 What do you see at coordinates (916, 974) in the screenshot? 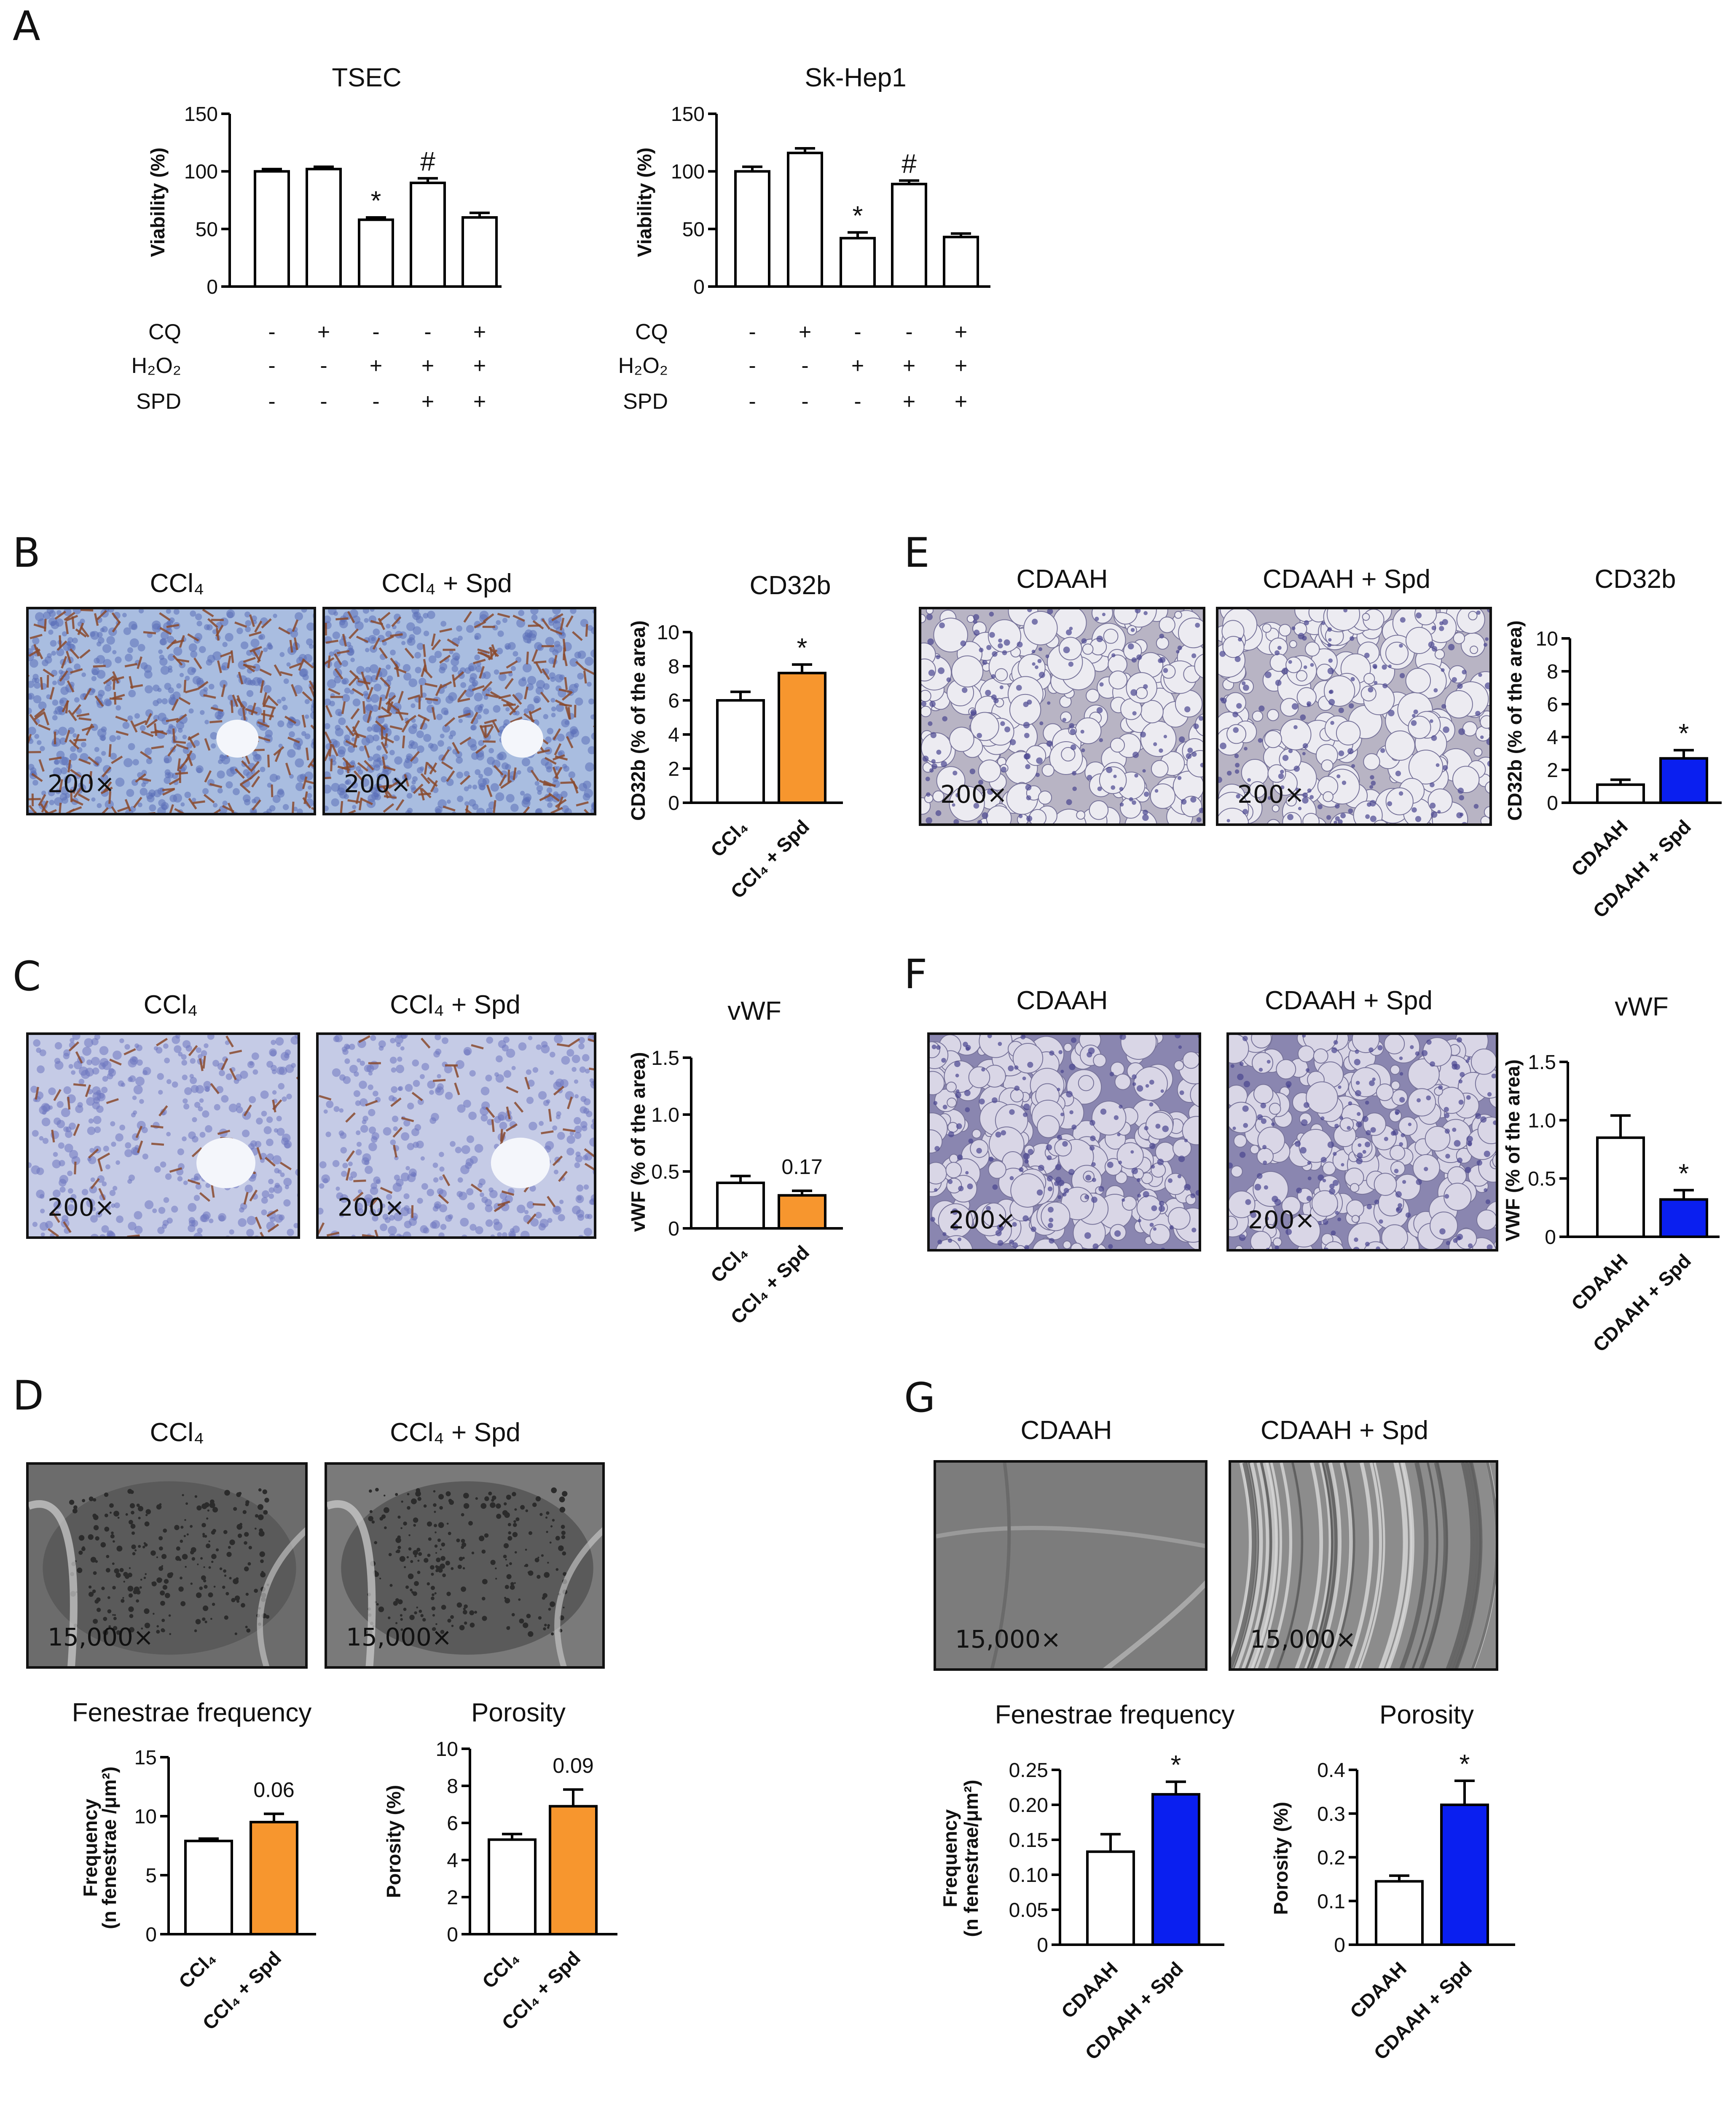
I see `panel-label-f: F` at bounding box center [916, 974].